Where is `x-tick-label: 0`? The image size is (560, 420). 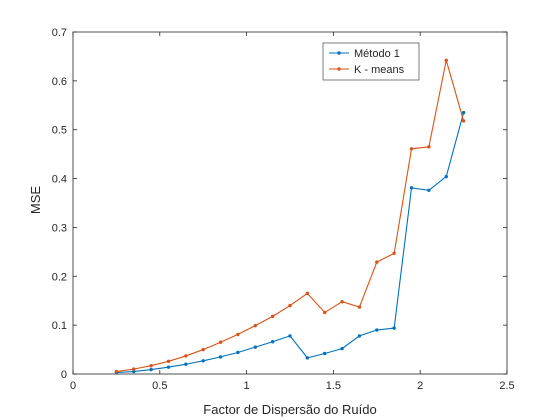
x-tick-label: 0 is located at coordinates (73, 386).